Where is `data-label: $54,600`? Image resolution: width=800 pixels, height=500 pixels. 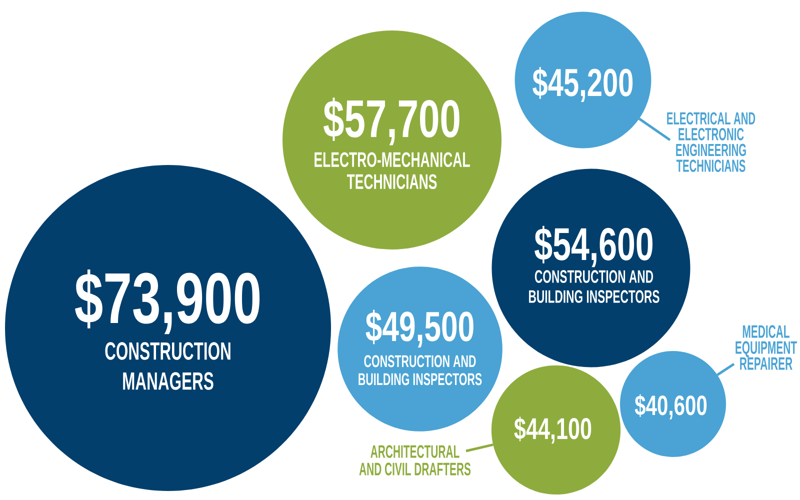 data-label: $54,600 is located at coordinates (593, 247).